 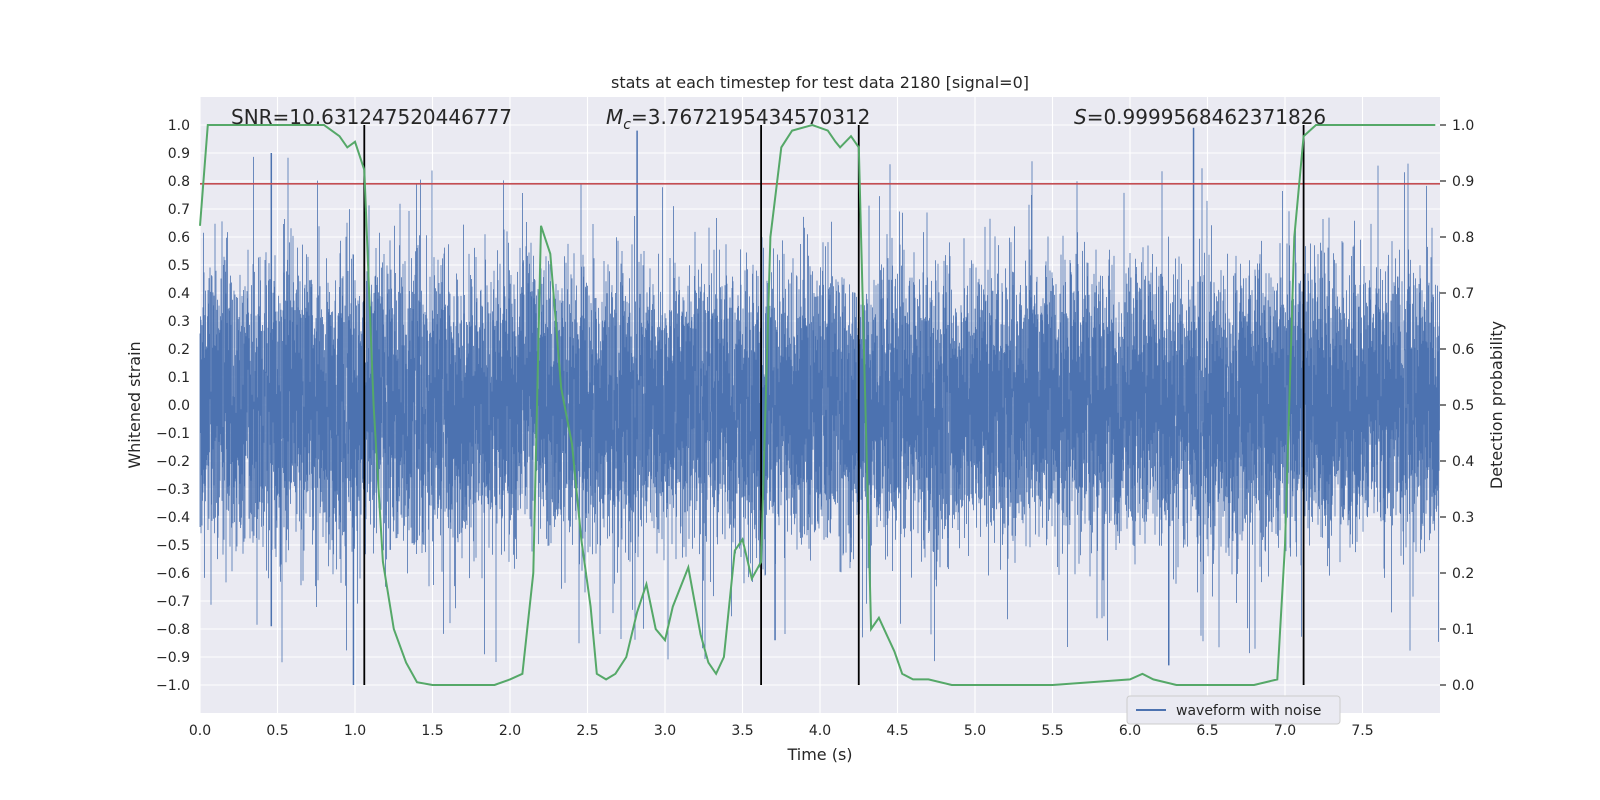 What do you see at coordinates (1285, 731) in the screenshot?
I see `x-tick-label: 7.0` at bounding box center [1285, 731].